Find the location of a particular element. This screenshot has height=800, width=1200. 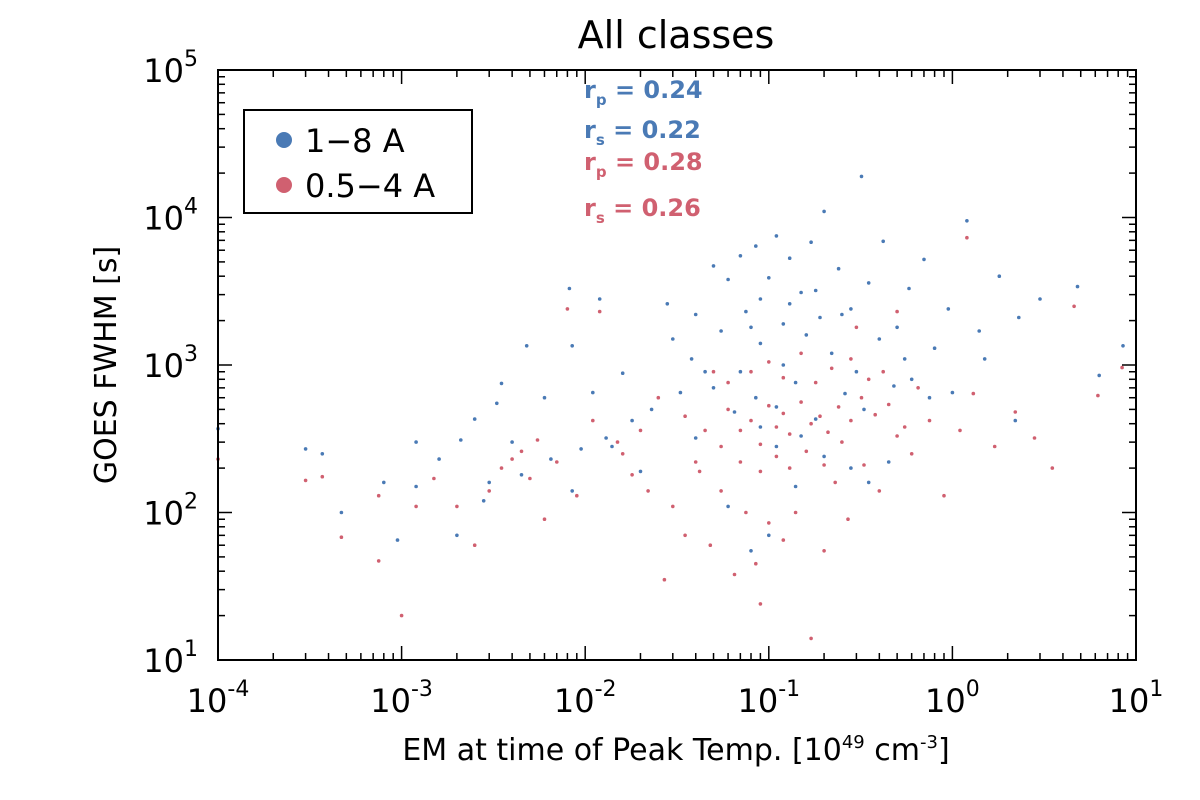

legend-box is located at coordinates (358, 161).